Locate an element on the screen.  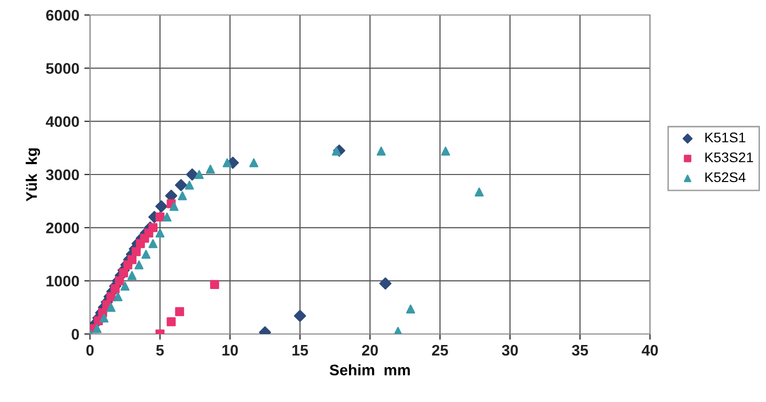
legend-label: K53S21 is located at coordinates (729, 157).